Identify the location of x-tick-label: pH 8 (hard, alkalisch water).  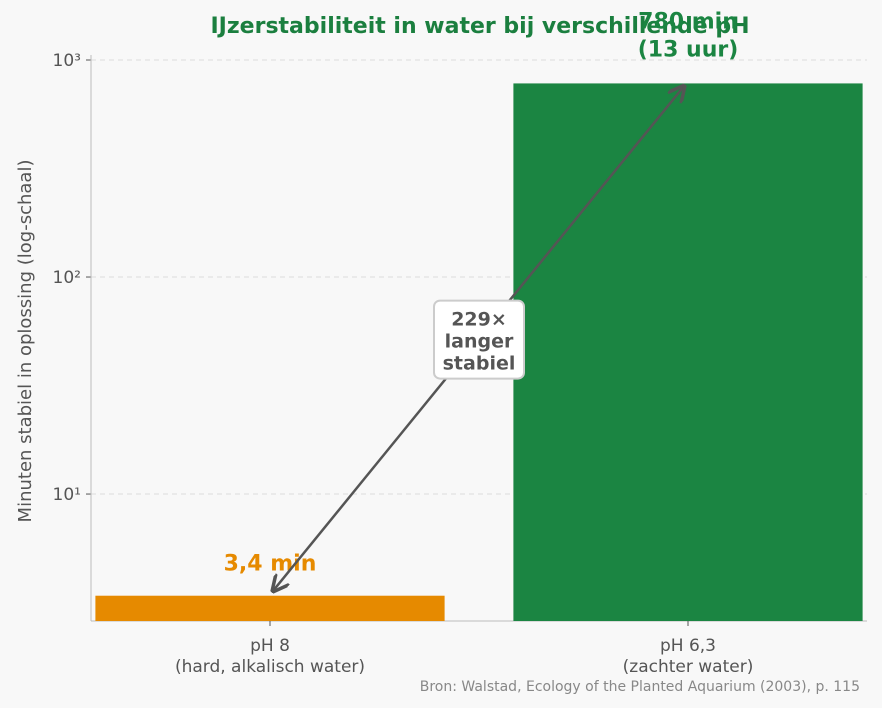
(270, 656).